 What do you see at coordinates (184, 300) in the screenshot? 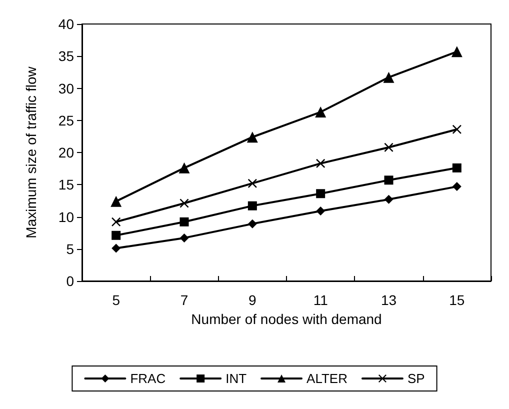
I see `x-tick-label: 7` at bounding box center [184, 300].